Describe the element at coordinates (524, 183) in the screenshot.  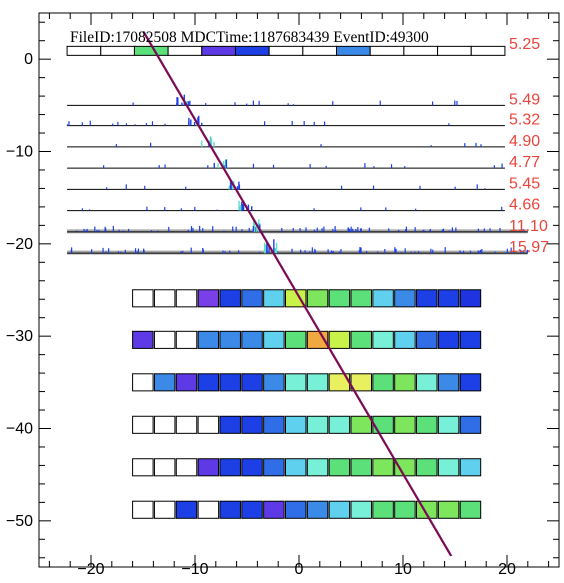
I see `trace-row-value-label: 5.45` at that location.